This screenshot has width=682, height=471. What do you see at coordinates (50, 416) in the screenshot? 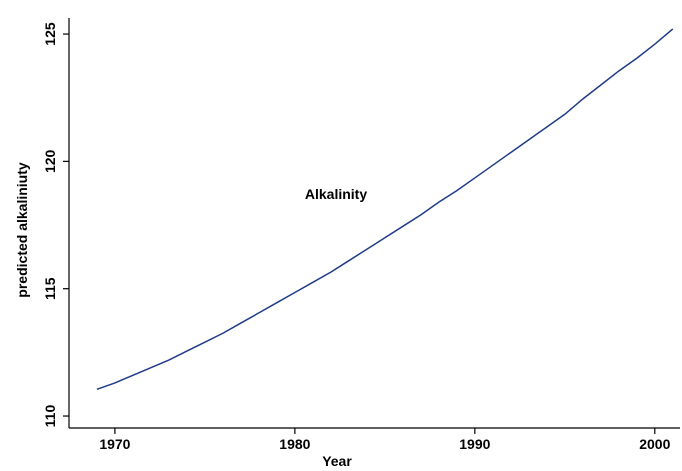
I see `y-tick-label: 110` at bounding box center [50, 416].